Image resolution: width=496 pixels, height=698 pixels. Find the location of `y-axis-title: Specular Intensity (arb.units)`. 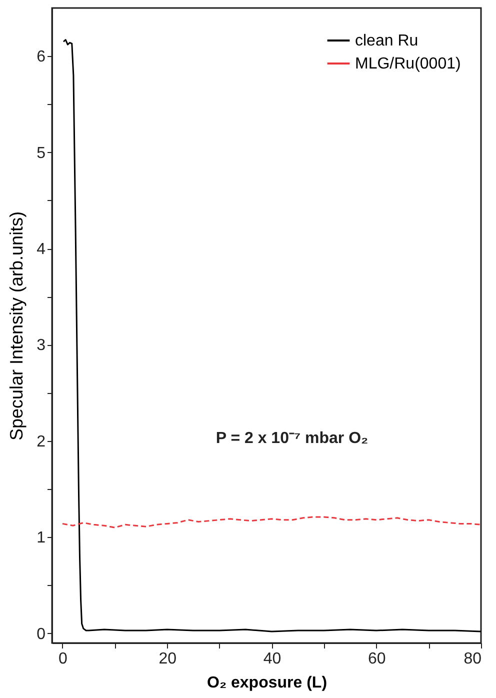

y-axis-title: Specular Intensity (arb.units) is located at coordinates (16, 326).